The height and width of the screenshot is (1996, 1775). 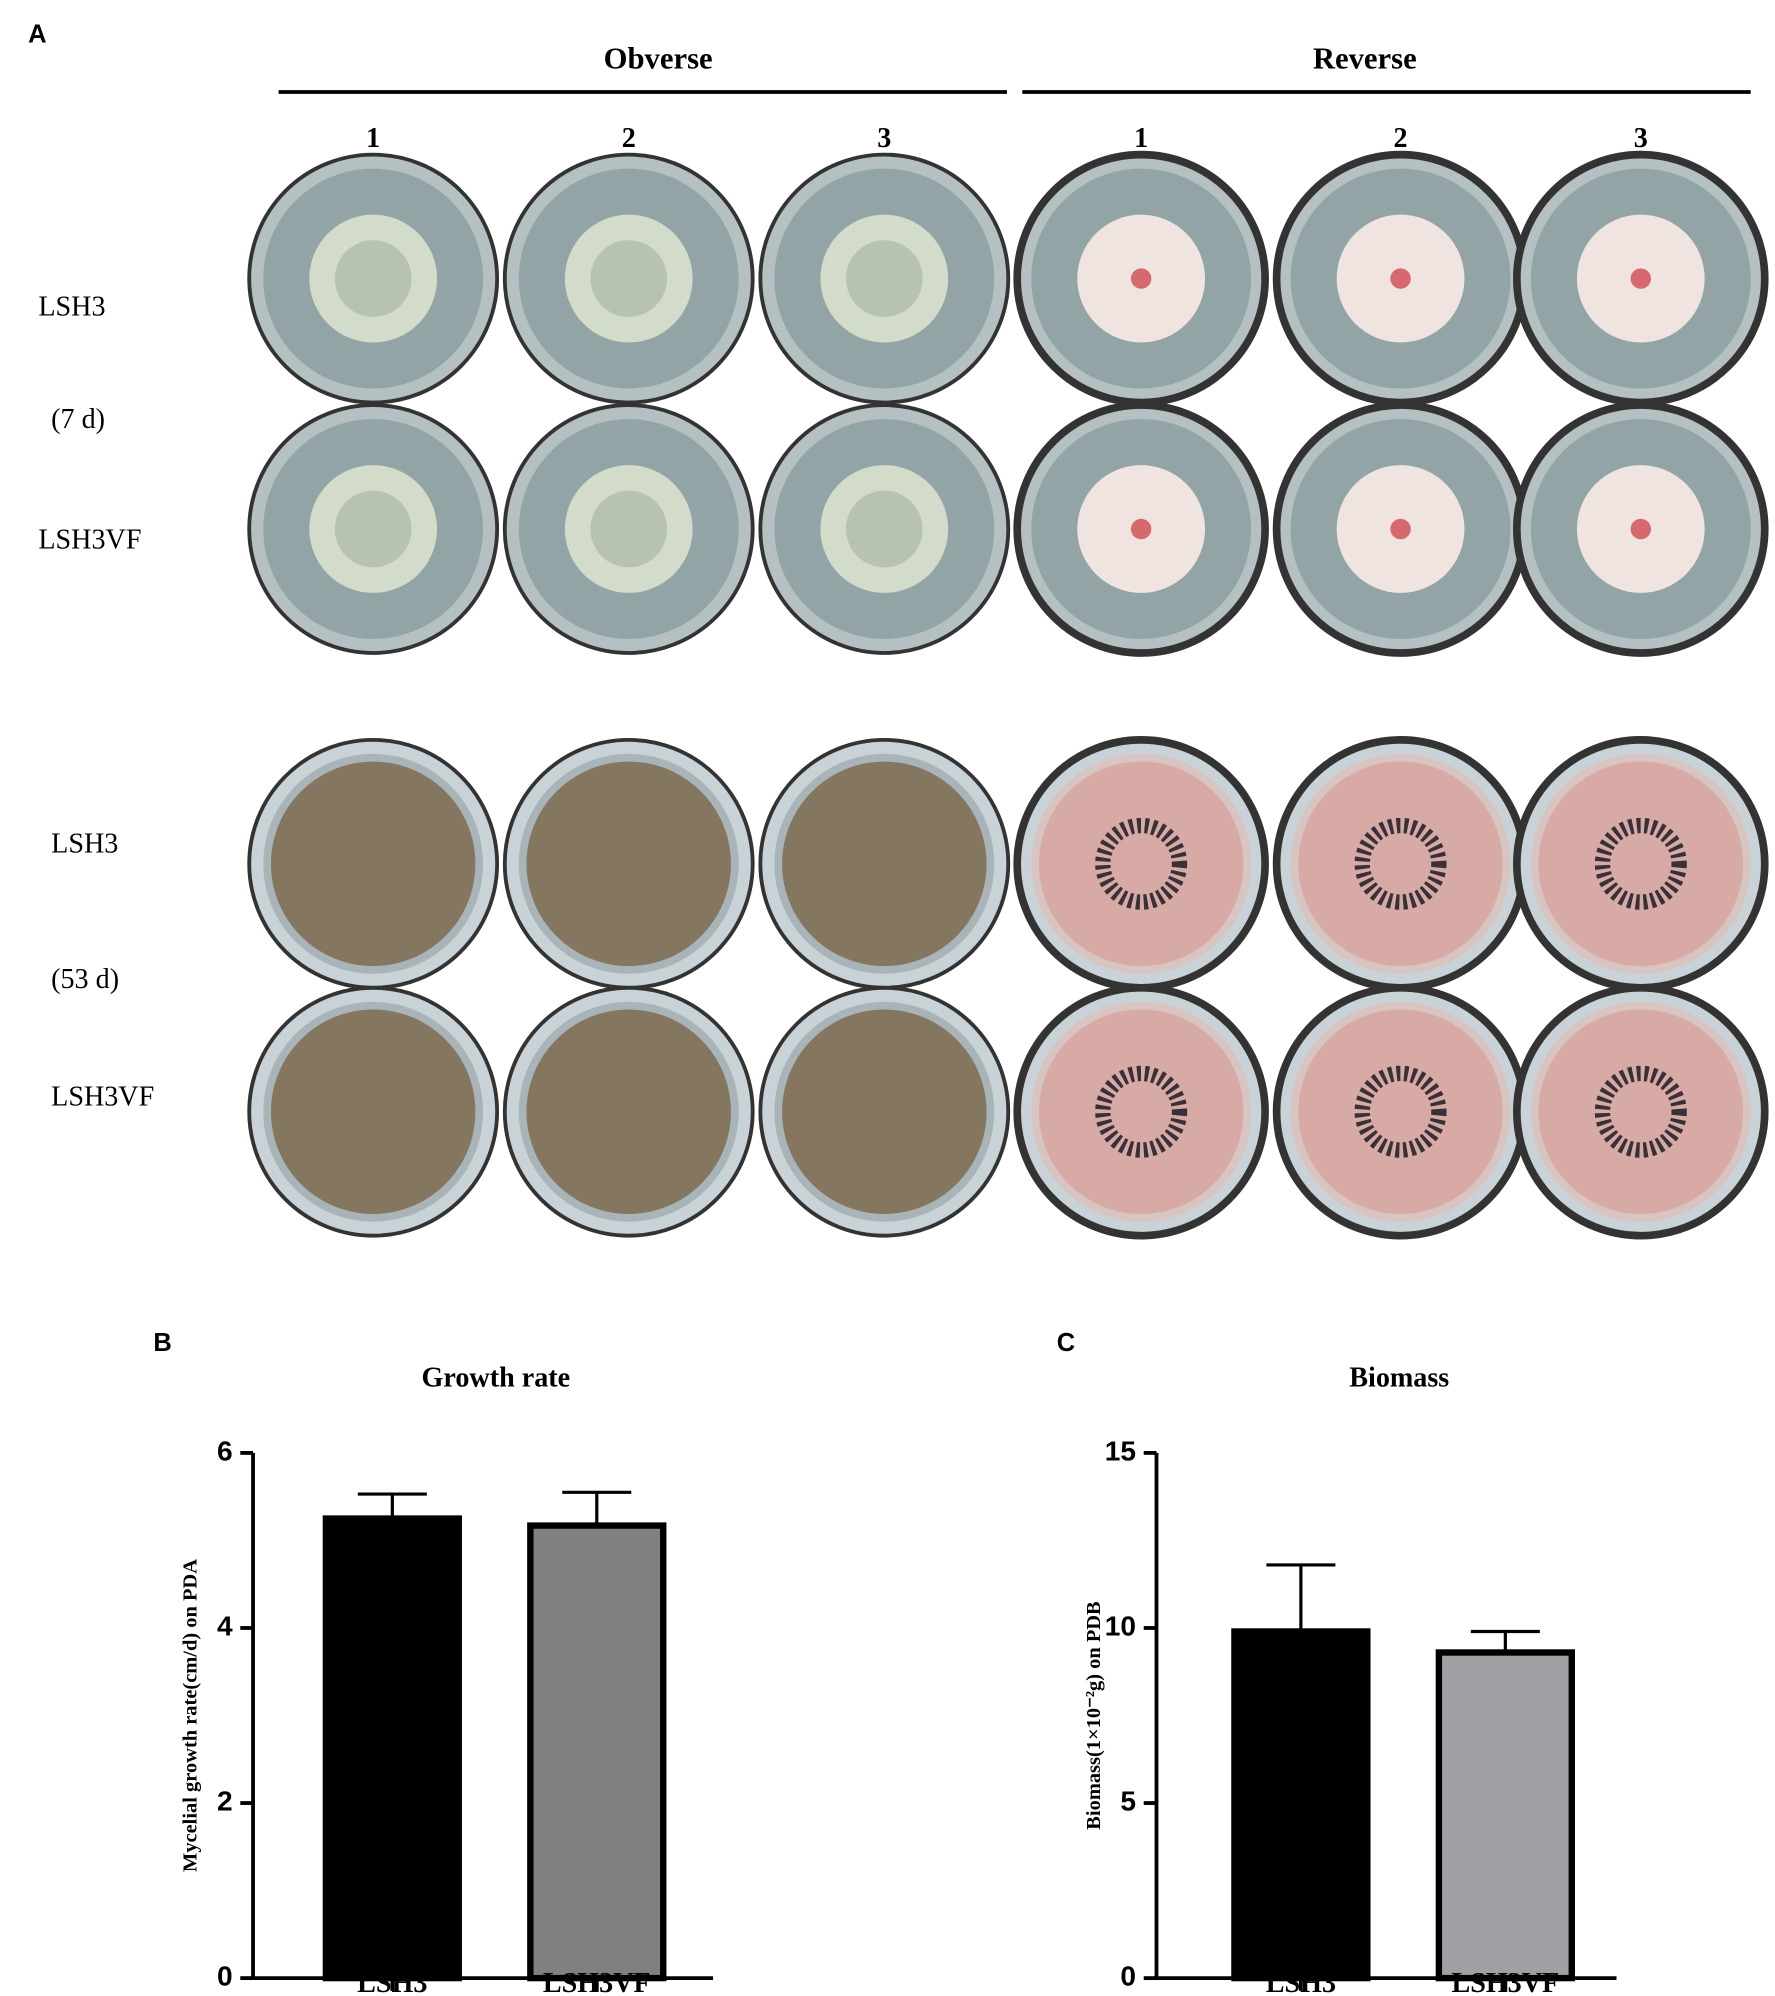 What do you see at coordinates (1365, 58) in the screenshot?
I see `header: Reverse` at bounding box center [1365, 58].